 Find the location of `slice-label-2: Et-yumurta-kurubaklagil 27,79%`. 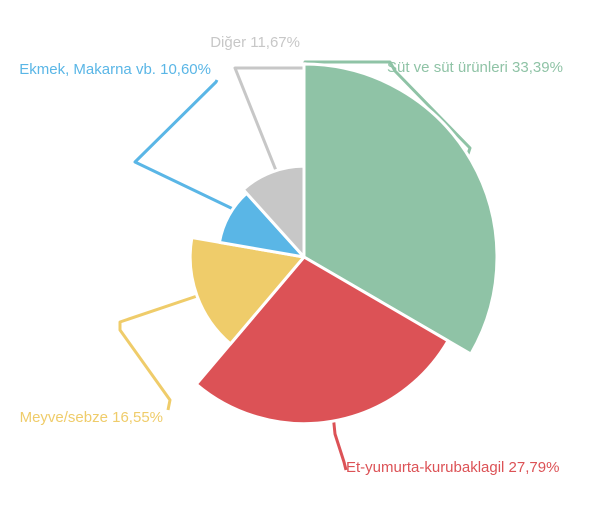

slice-label-2: Et-yumurta-kurubaklagil 27,79% is located at coordinates (452, 467).